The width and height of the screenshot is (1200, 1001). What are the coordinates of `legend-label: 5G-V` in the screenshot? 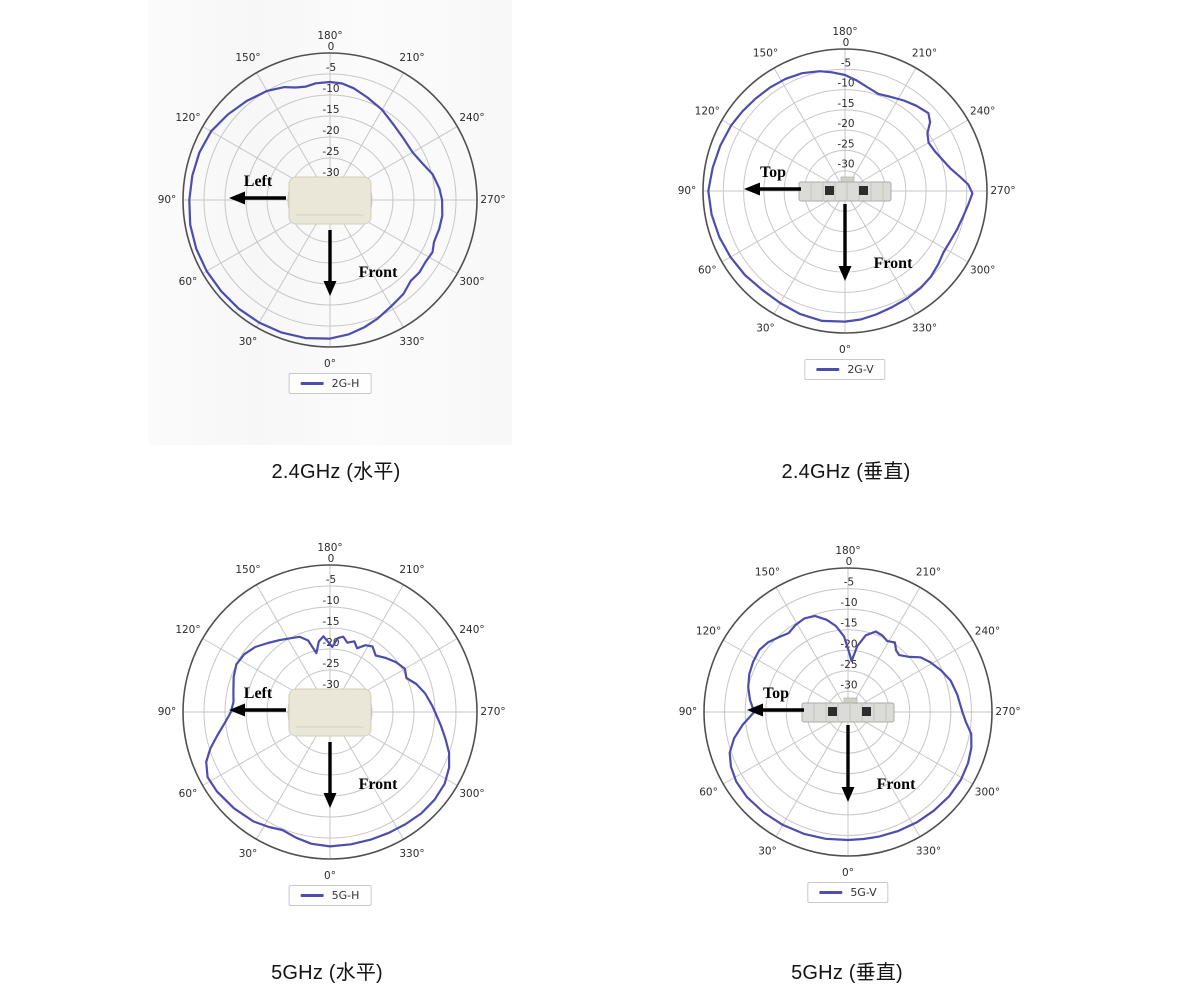 It's located at (863, 892).